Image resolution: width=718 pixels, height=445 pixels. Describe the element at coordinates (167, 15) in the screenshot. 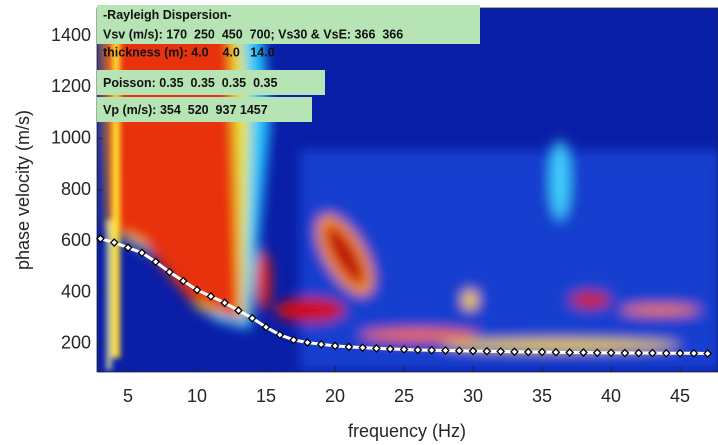

I see `annotation: -Rayleigh Dispersion-` at that location.